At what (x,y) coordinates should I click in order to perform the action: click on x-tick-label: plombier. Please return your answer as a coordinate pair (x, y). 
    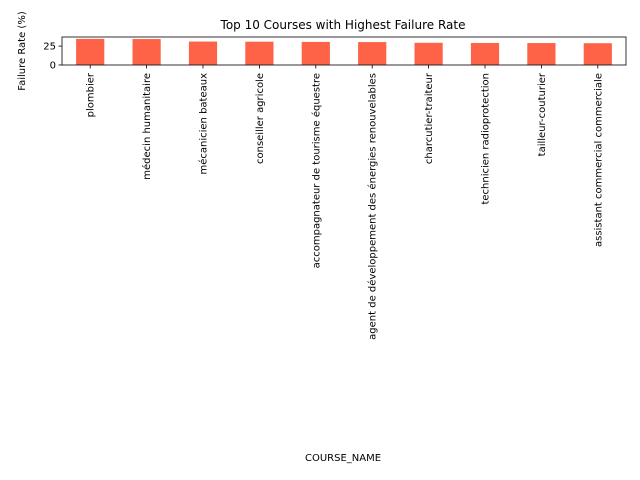
    Looking at the image, I should click on (91, 94).